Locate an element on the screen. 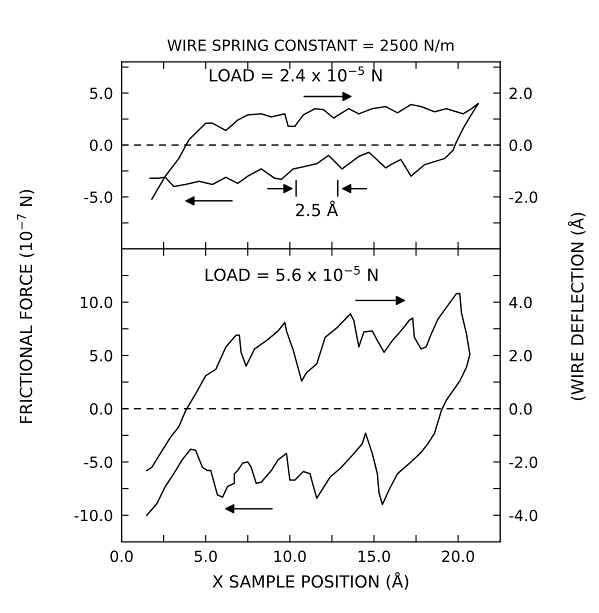  annotation: LOAD = 2.4 x 10$^{−5}$ N is located at coordinates (296, 74).